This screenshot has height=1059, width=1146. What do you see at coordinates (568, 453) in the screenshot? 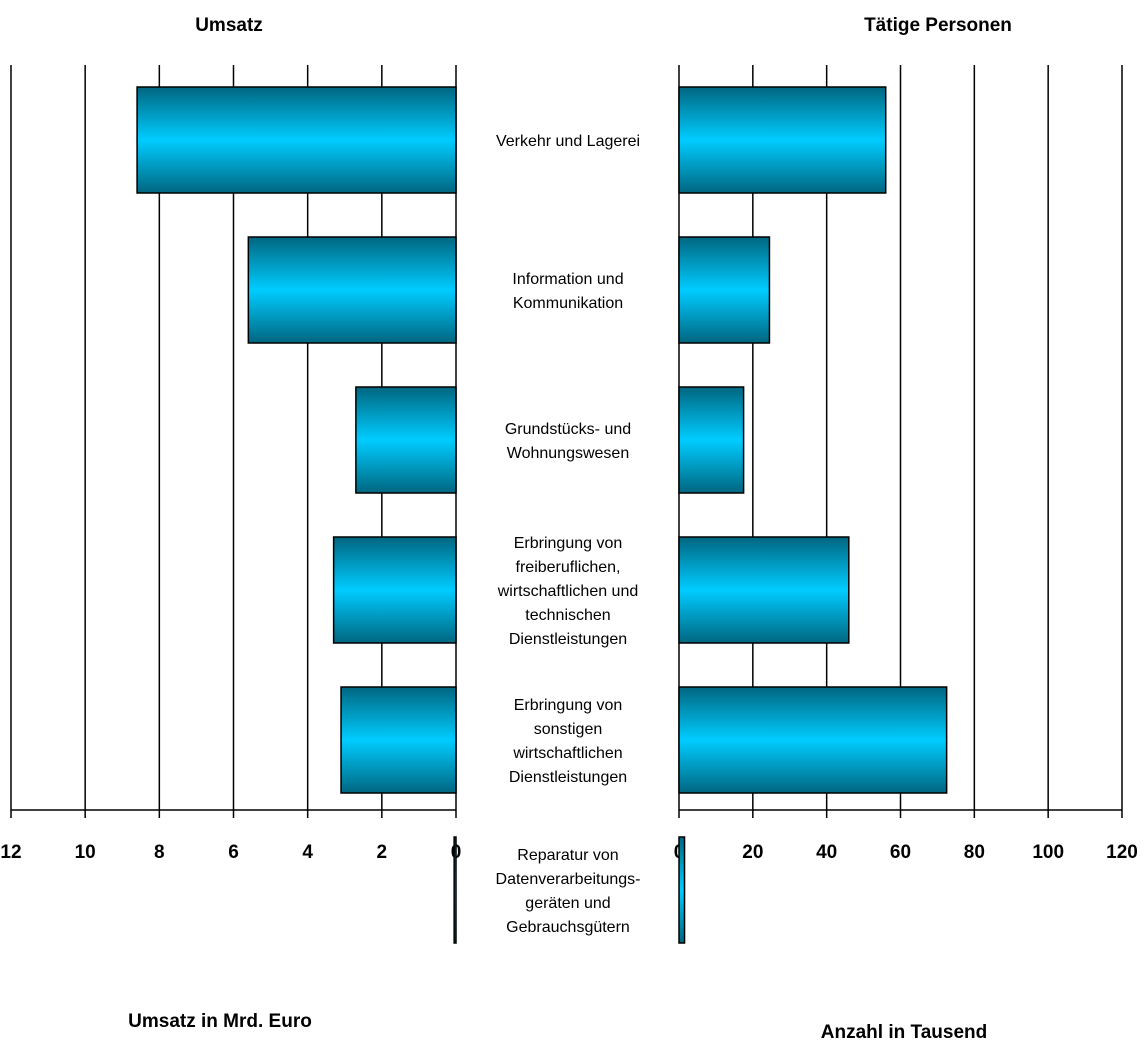
I see `category-label: Wohnungswesen` at bounding box center [568, 453].